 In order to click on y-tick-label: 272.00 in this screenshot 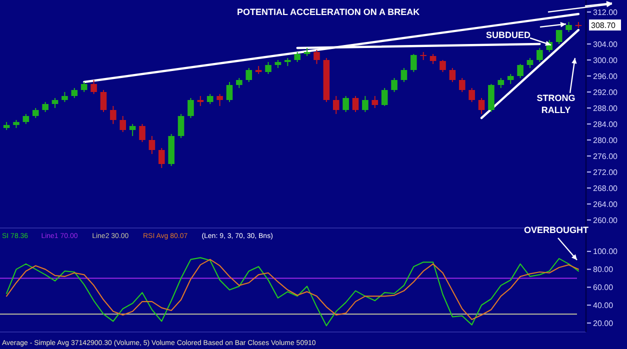, I will do `click(605, 172)`.